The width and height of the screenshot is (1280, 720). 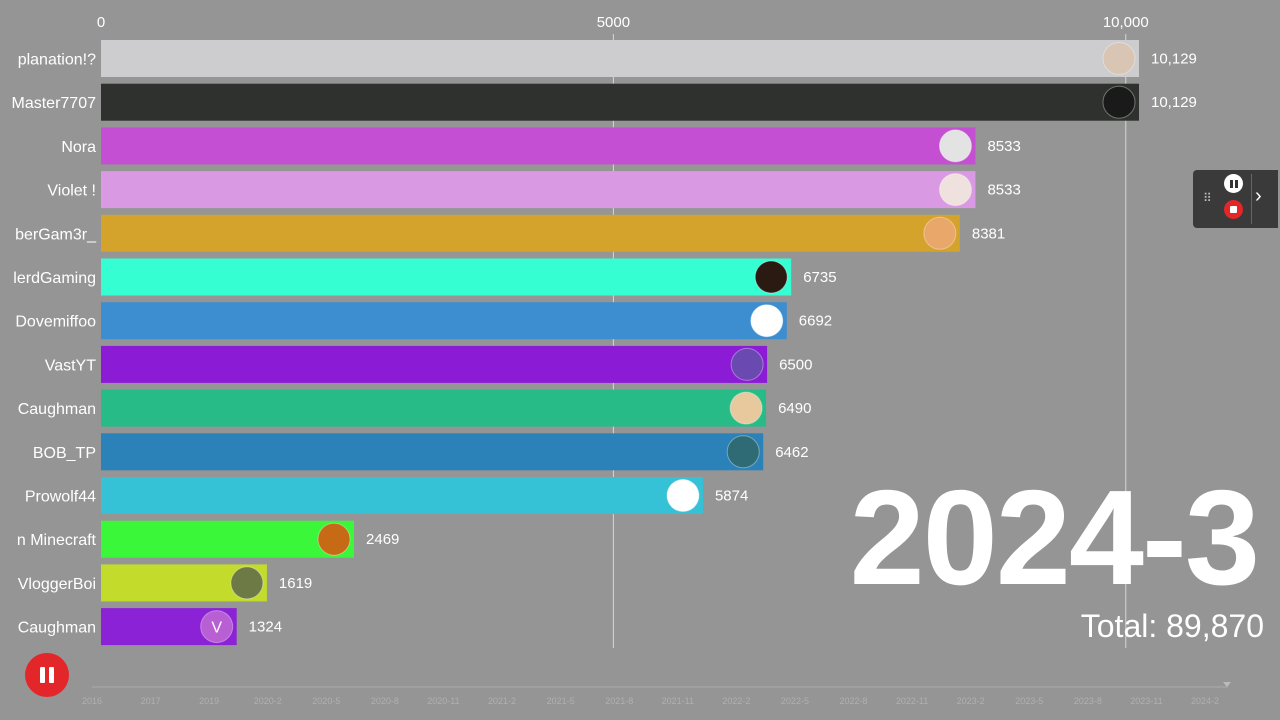 I want to click on bar-name-label: planation!?, so click(x=57, y=60).